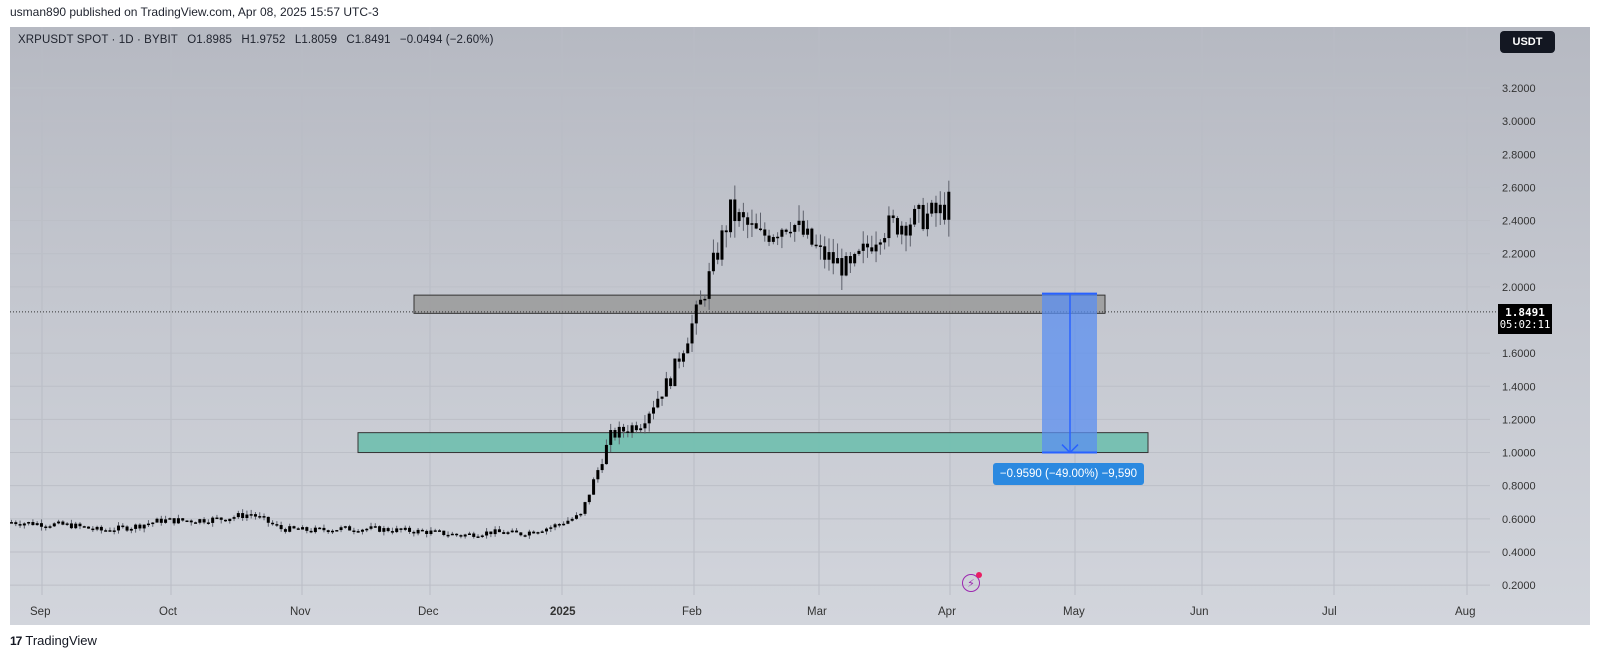 Image resolution: width=1600 pixels, height=671 pixels. Describe the element at coordinates (1527, 42) in the screenshot. I see `currency-button: USDT` at that location.